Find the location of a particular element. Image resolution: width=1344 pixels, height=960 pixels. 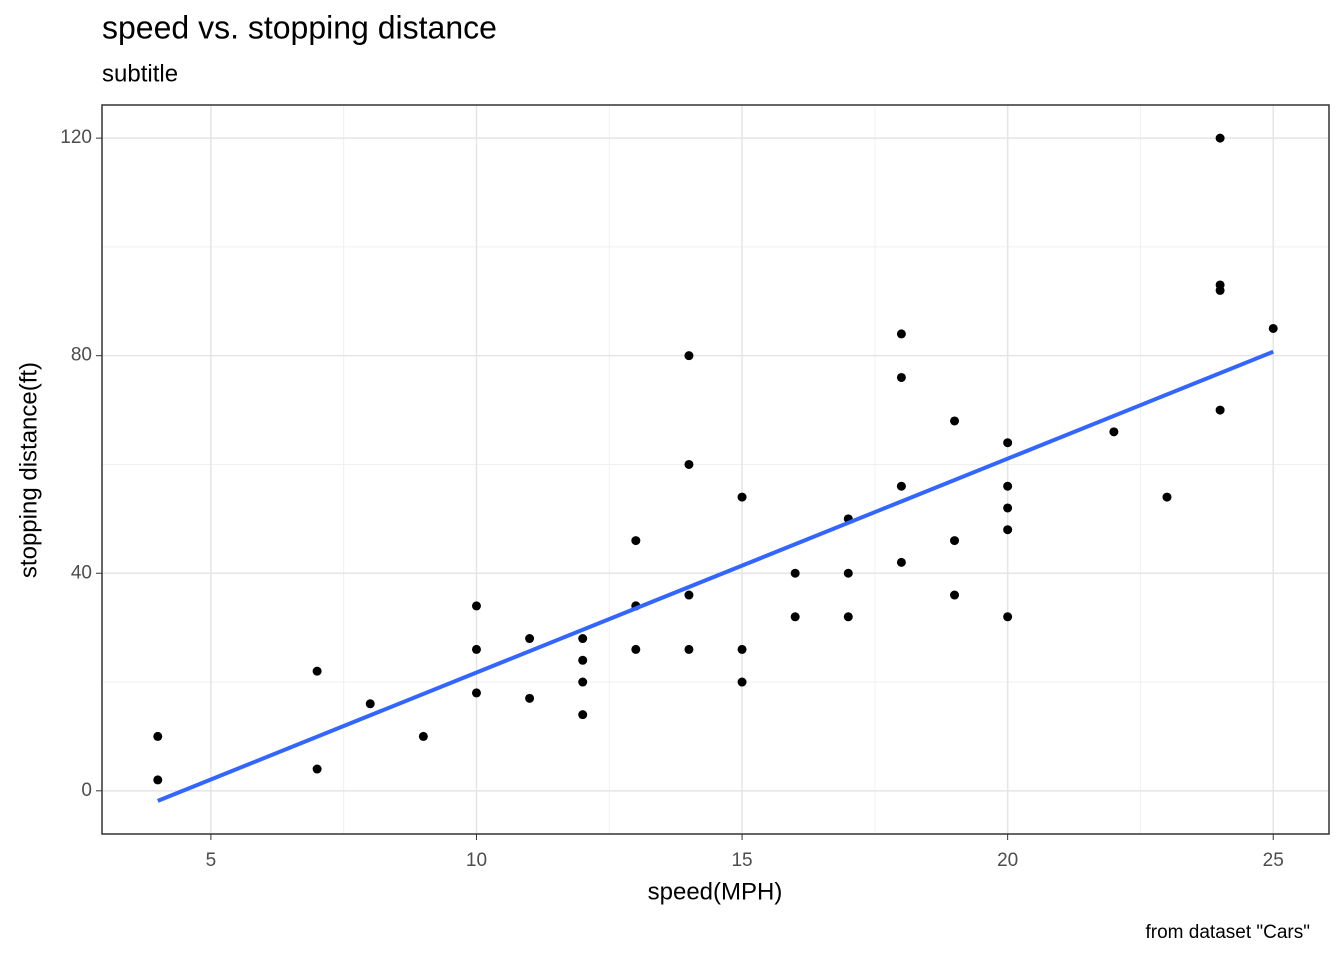

x-tick-label: 15 is located at coordinates (741, 860).